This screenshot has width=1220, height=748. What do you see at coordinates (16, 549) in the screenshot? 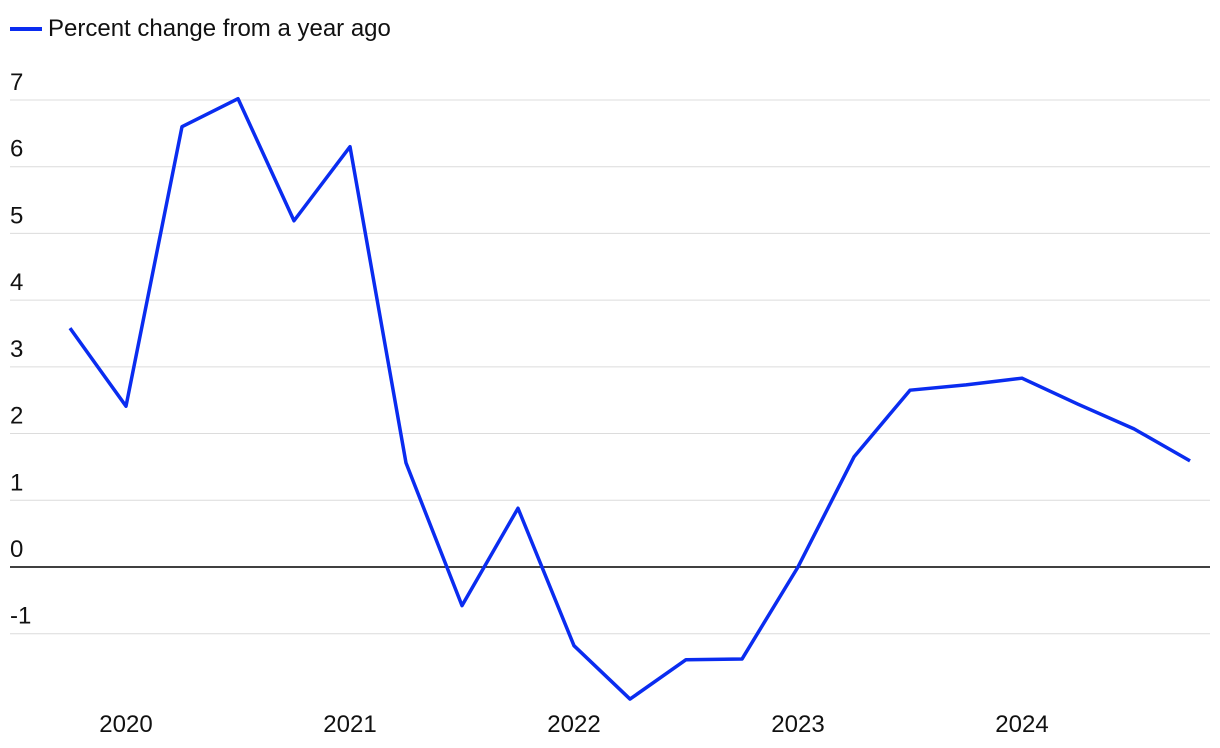
I see `y-tick-label: 0` at bounding box center [16, 549].